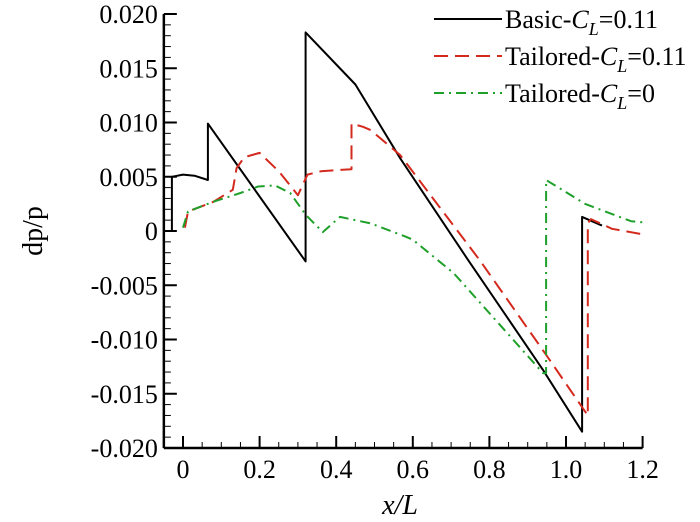 The height and width of the screenshot is (522, 700). What do you see at coordinates (580, 96) in the screenshot?
I see `legend-label: Tailored-CL=0` at bounding box center [580, 96].